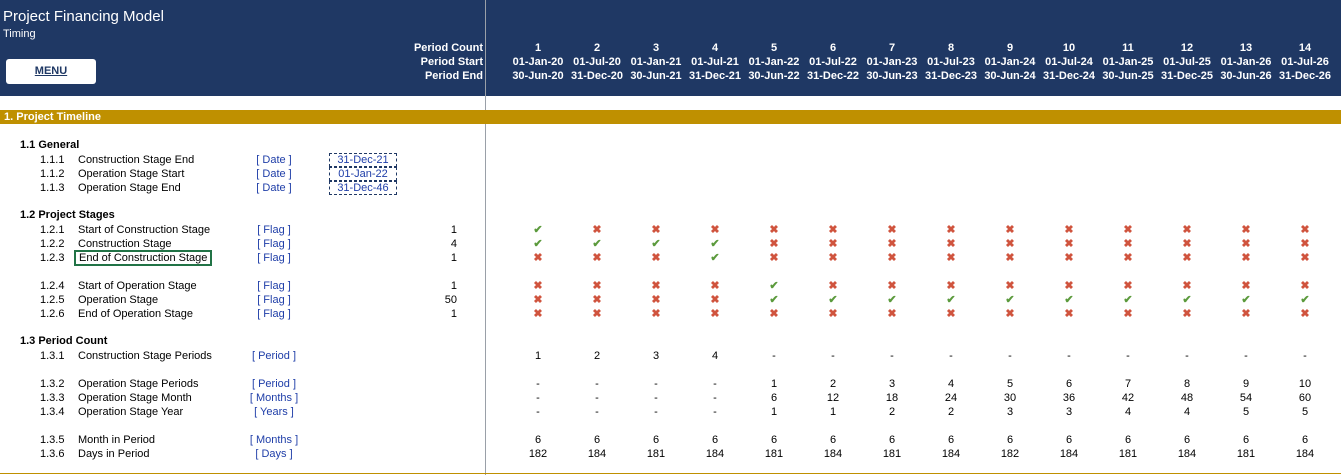 Image resolution: width=1341 pixels, height=475 pixels. I want to click on date-input-cell: 01-Jan-22, so click(363, 174).